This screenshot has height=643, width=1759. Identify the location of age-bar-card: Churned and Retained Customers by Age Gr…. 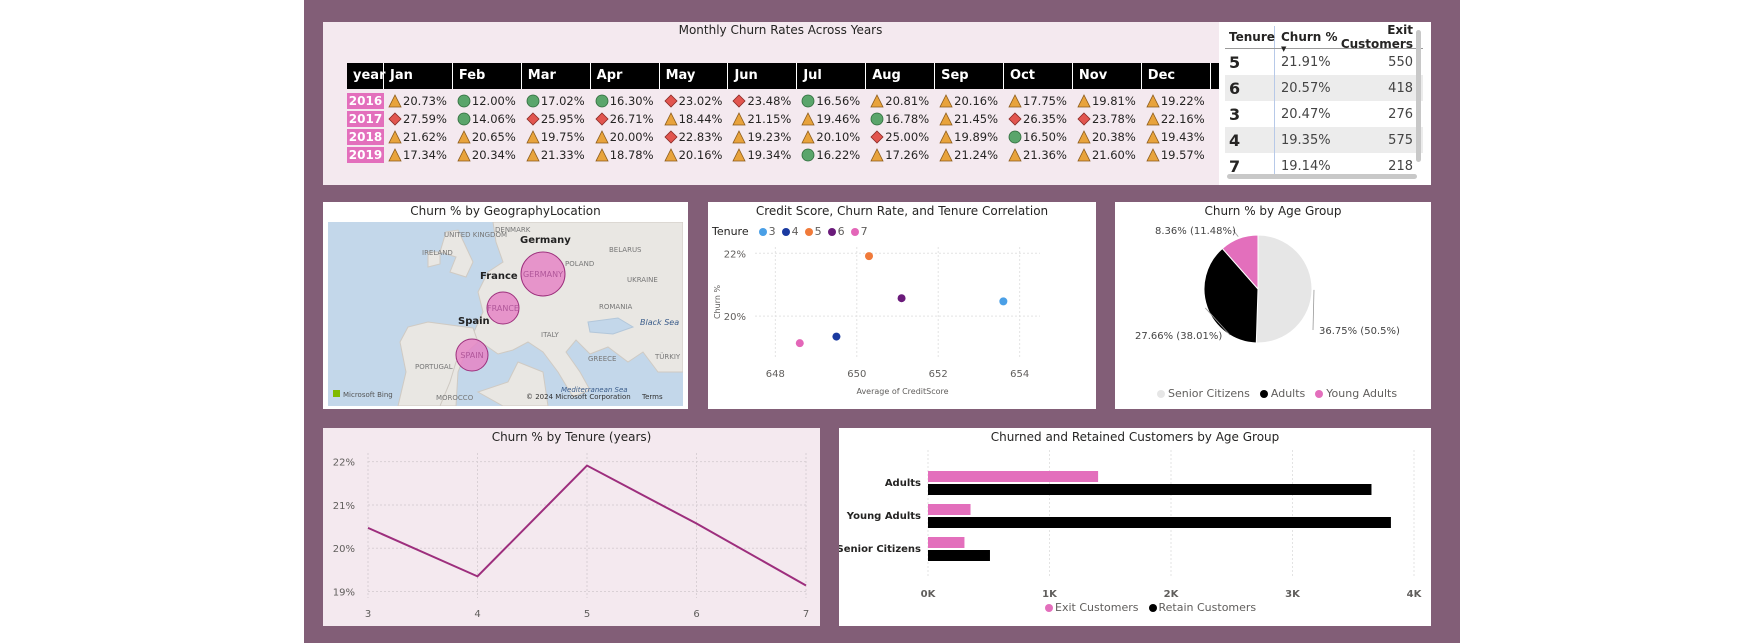
(1135, 527).